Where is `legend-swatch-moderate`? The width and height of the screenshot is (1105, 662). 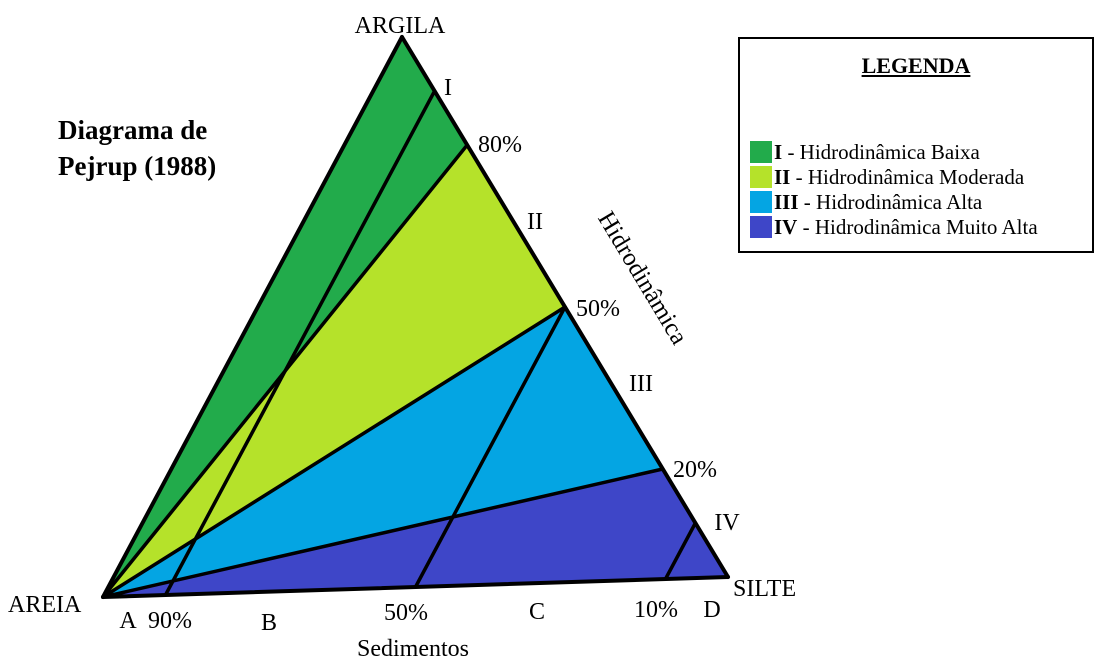
legend-swatch-moderate is located at coordinates (761, 177).